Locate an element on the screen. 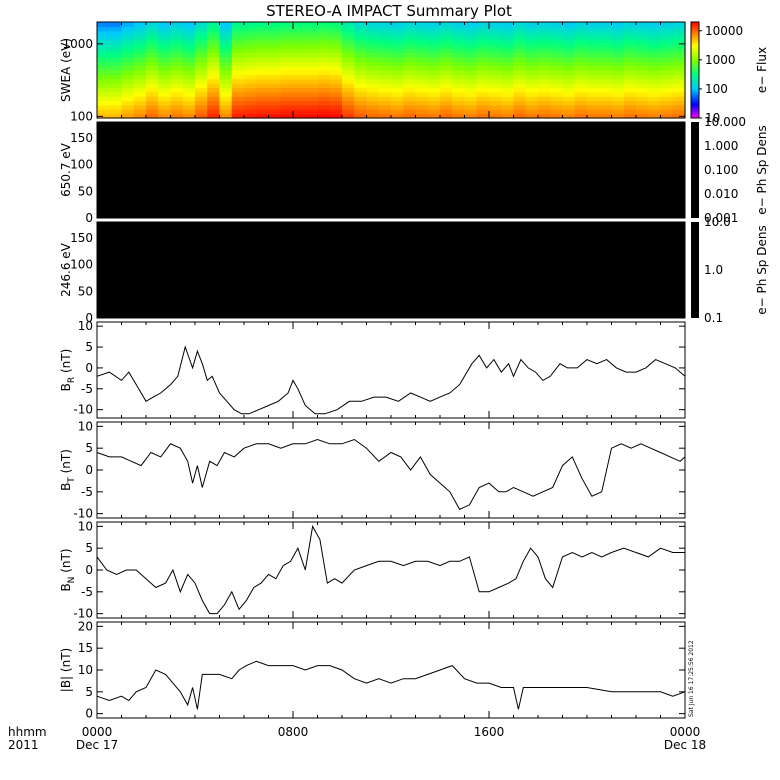 Image resolution: width=780 pixels, height=780 pixels. y-tick-label: -5 is located at coordinates (87, 389).